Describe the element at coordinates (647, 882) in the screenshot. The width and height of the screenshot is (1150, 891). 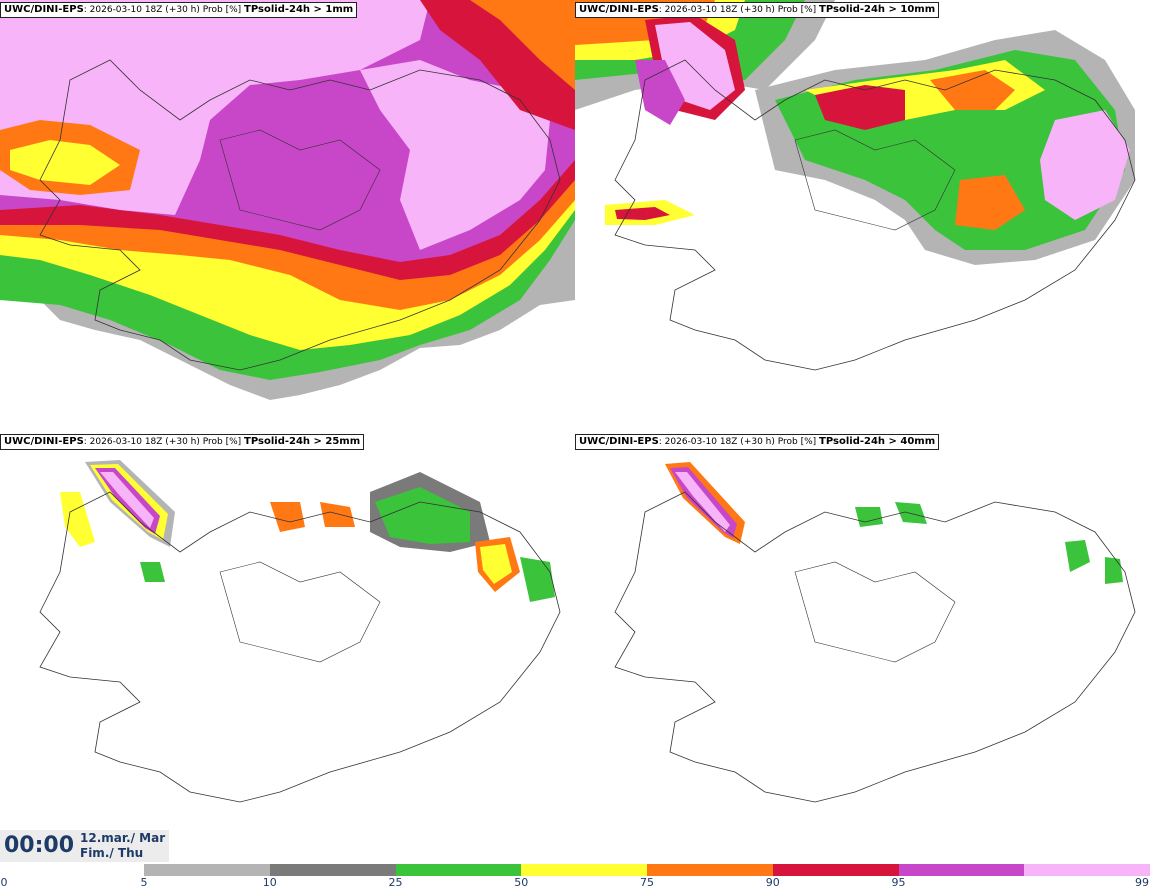
I see `colorbar-tick-label: 75` at that location.